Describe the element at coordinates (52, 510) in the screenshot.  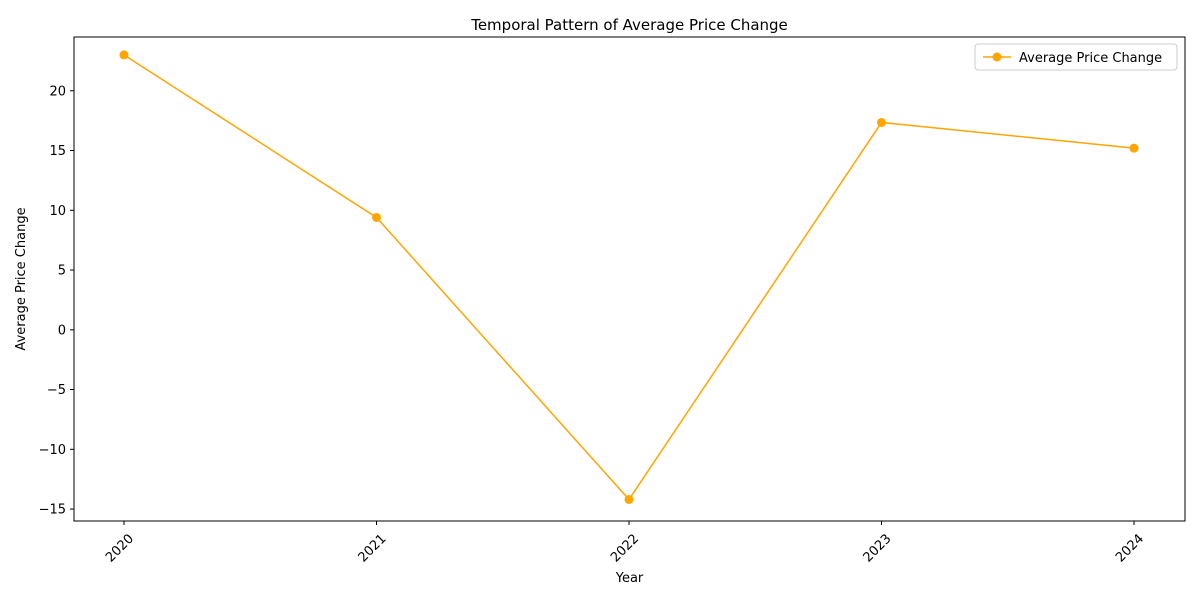
I see `y-tick-label: −15` at that location.